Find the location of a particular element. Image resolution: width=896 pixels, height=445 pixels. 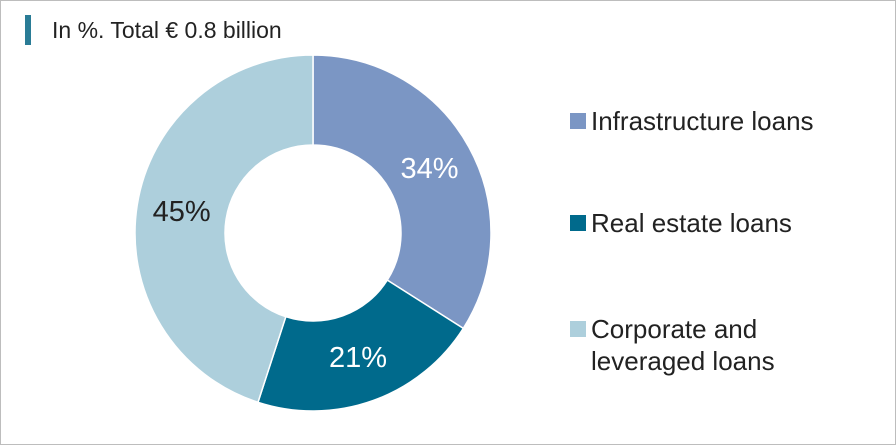

legend-item-infrastructure-loans: Infrastructure loans is located at coordinates (710, 121).